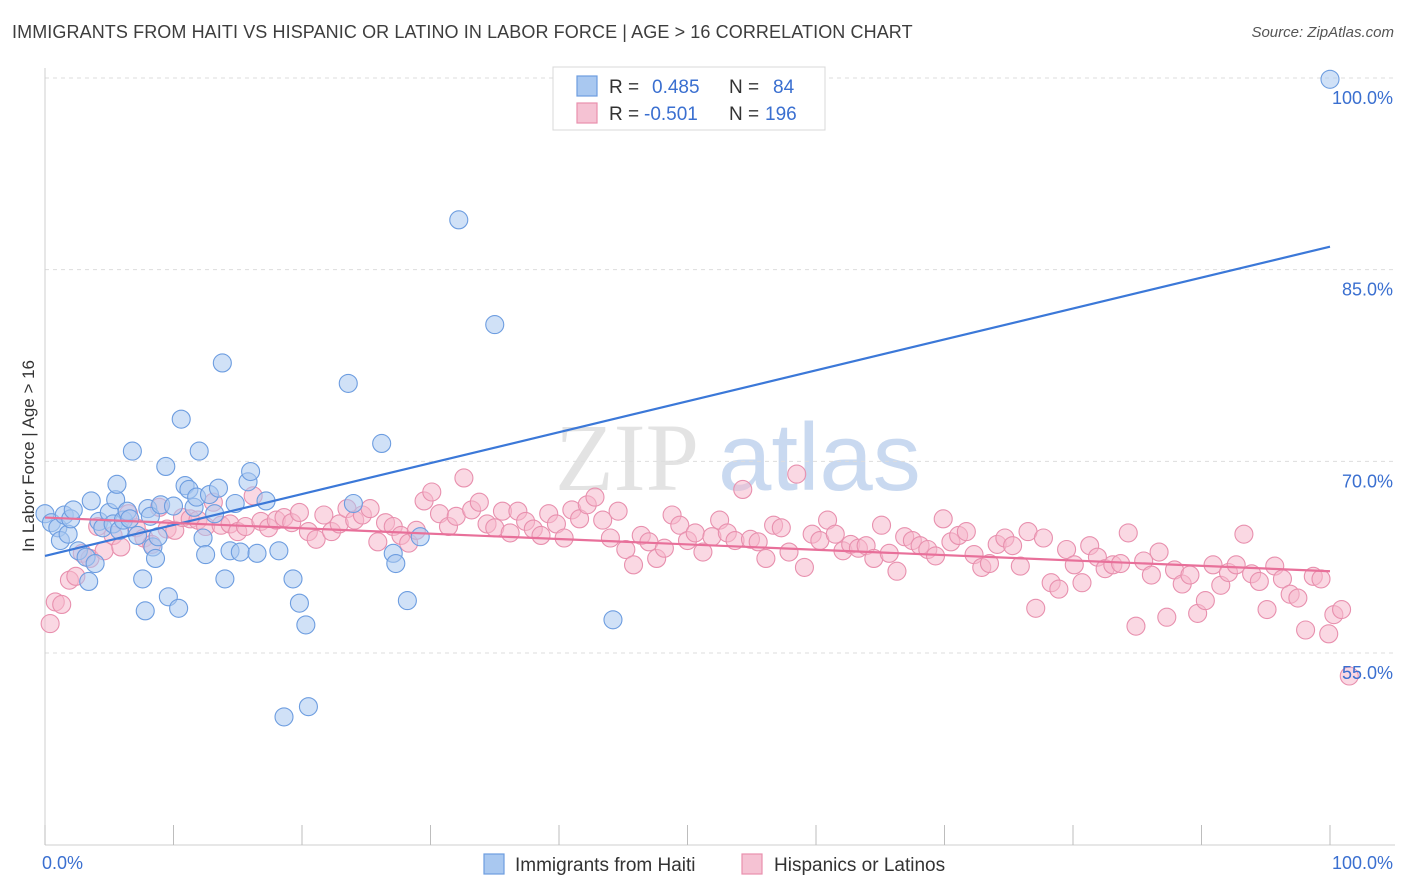 This screenshot has width=1406, height=892. Describe the element at coordinates (744, 114) in the screenshot. I see `legend-n-label-2: N =` at that location.